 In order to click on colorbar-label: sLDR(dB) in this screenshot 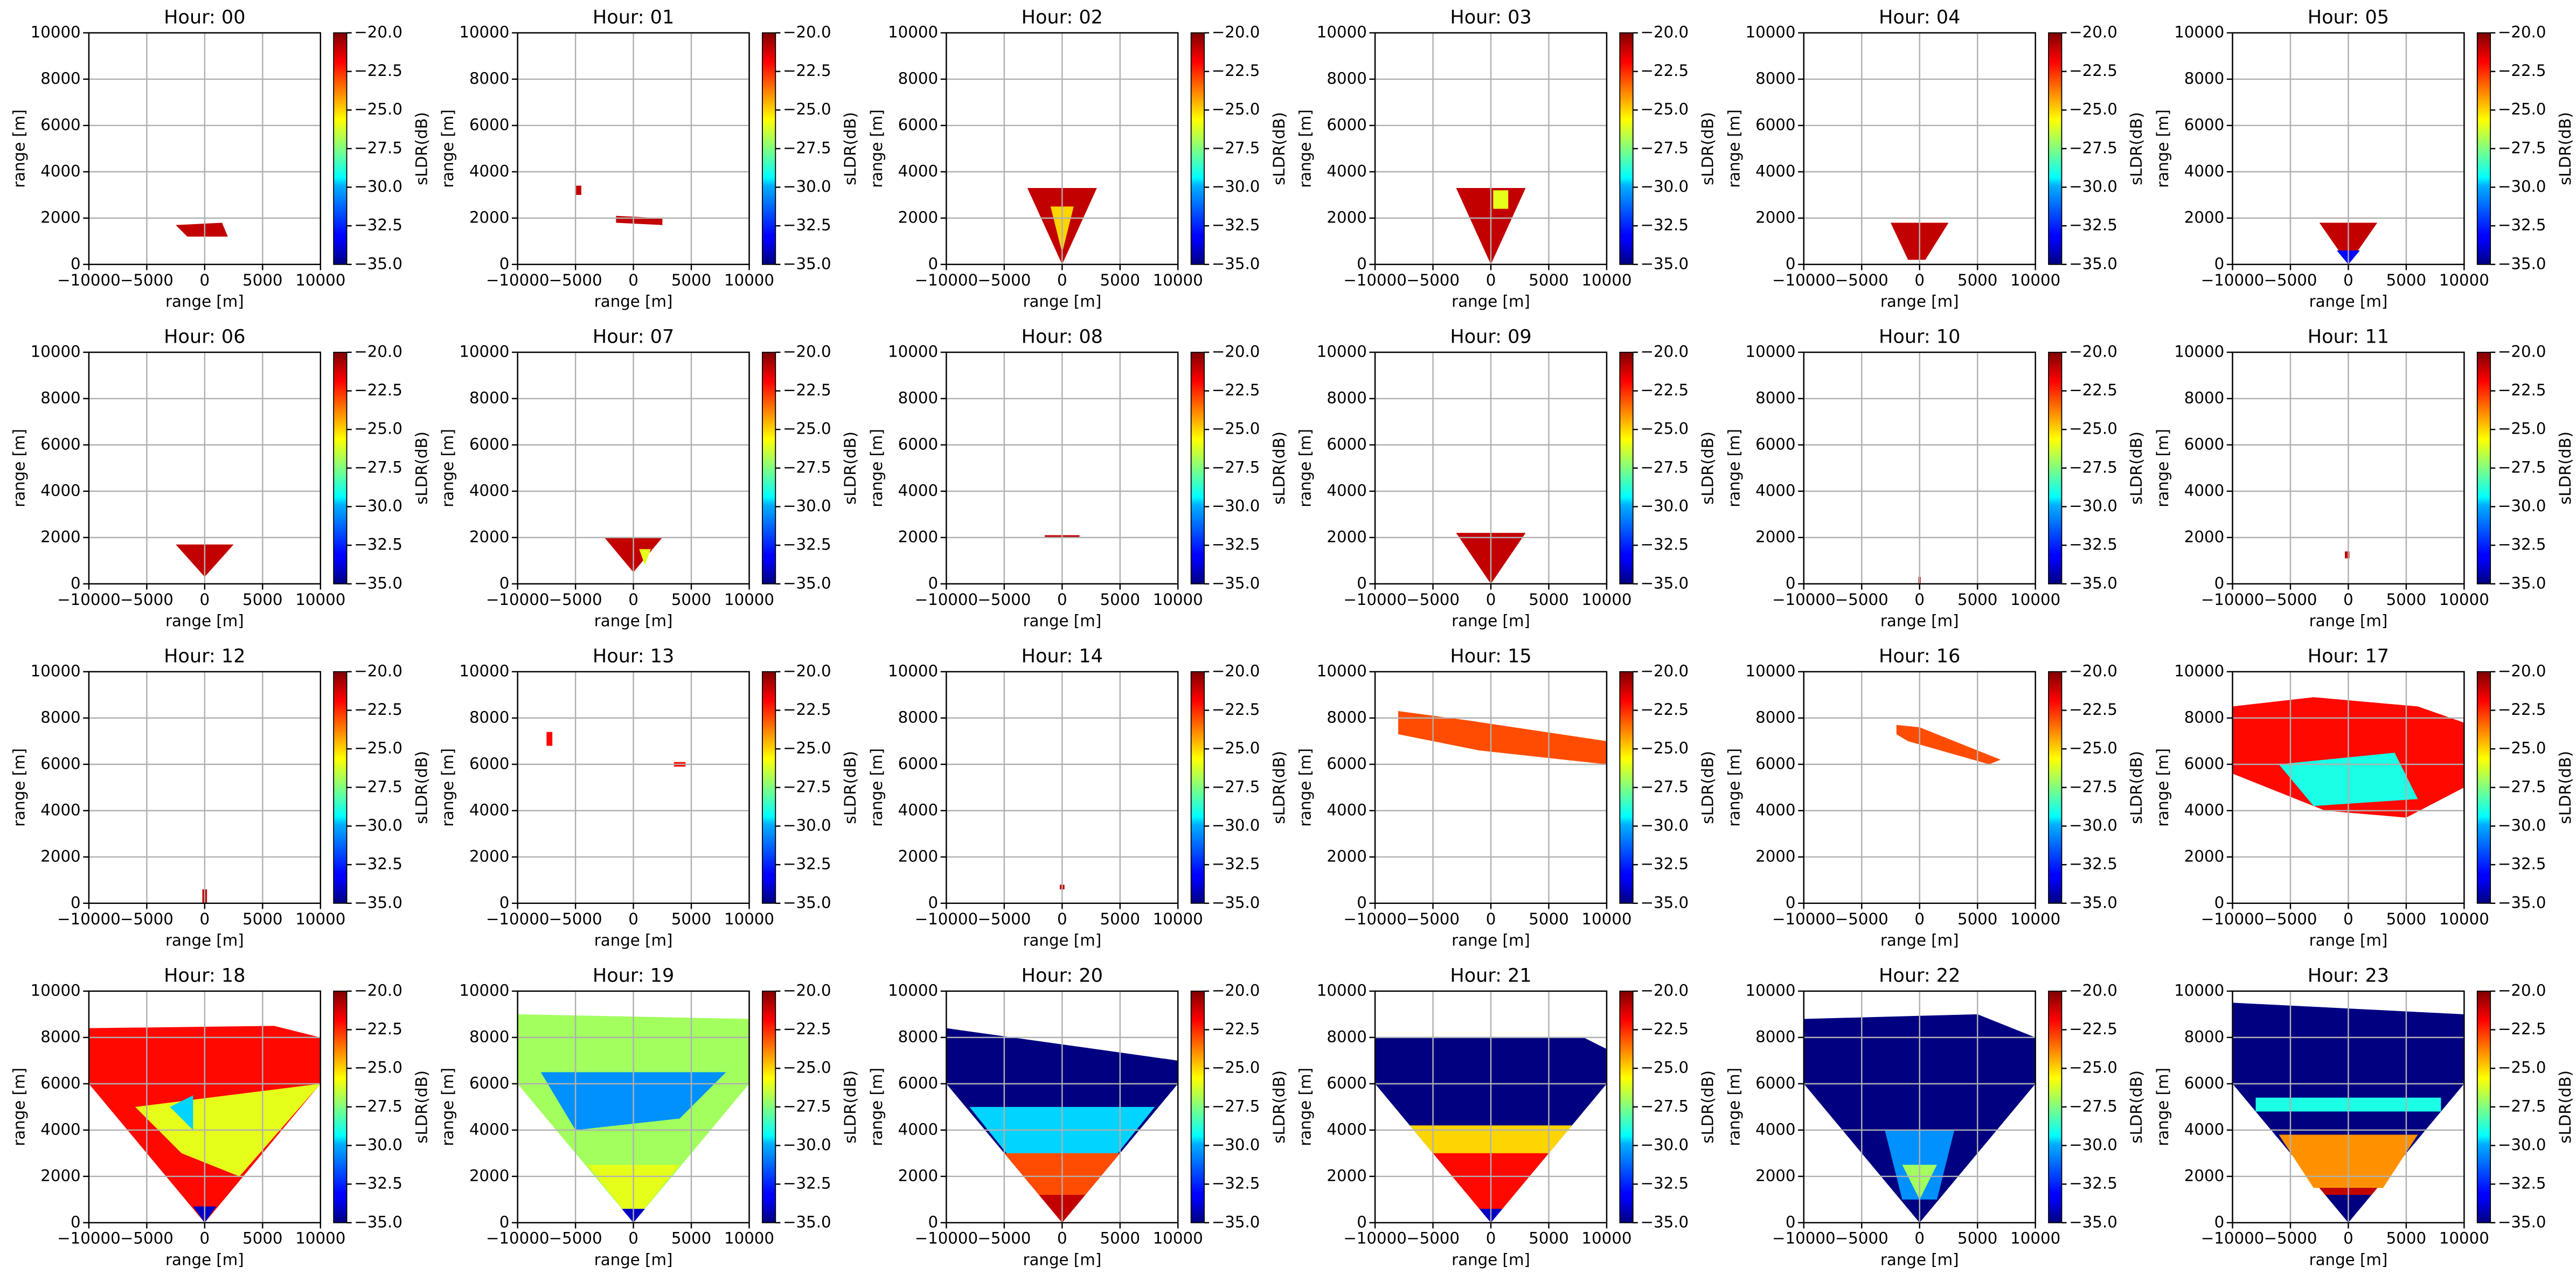, I will do `click(2565, 1107)`.